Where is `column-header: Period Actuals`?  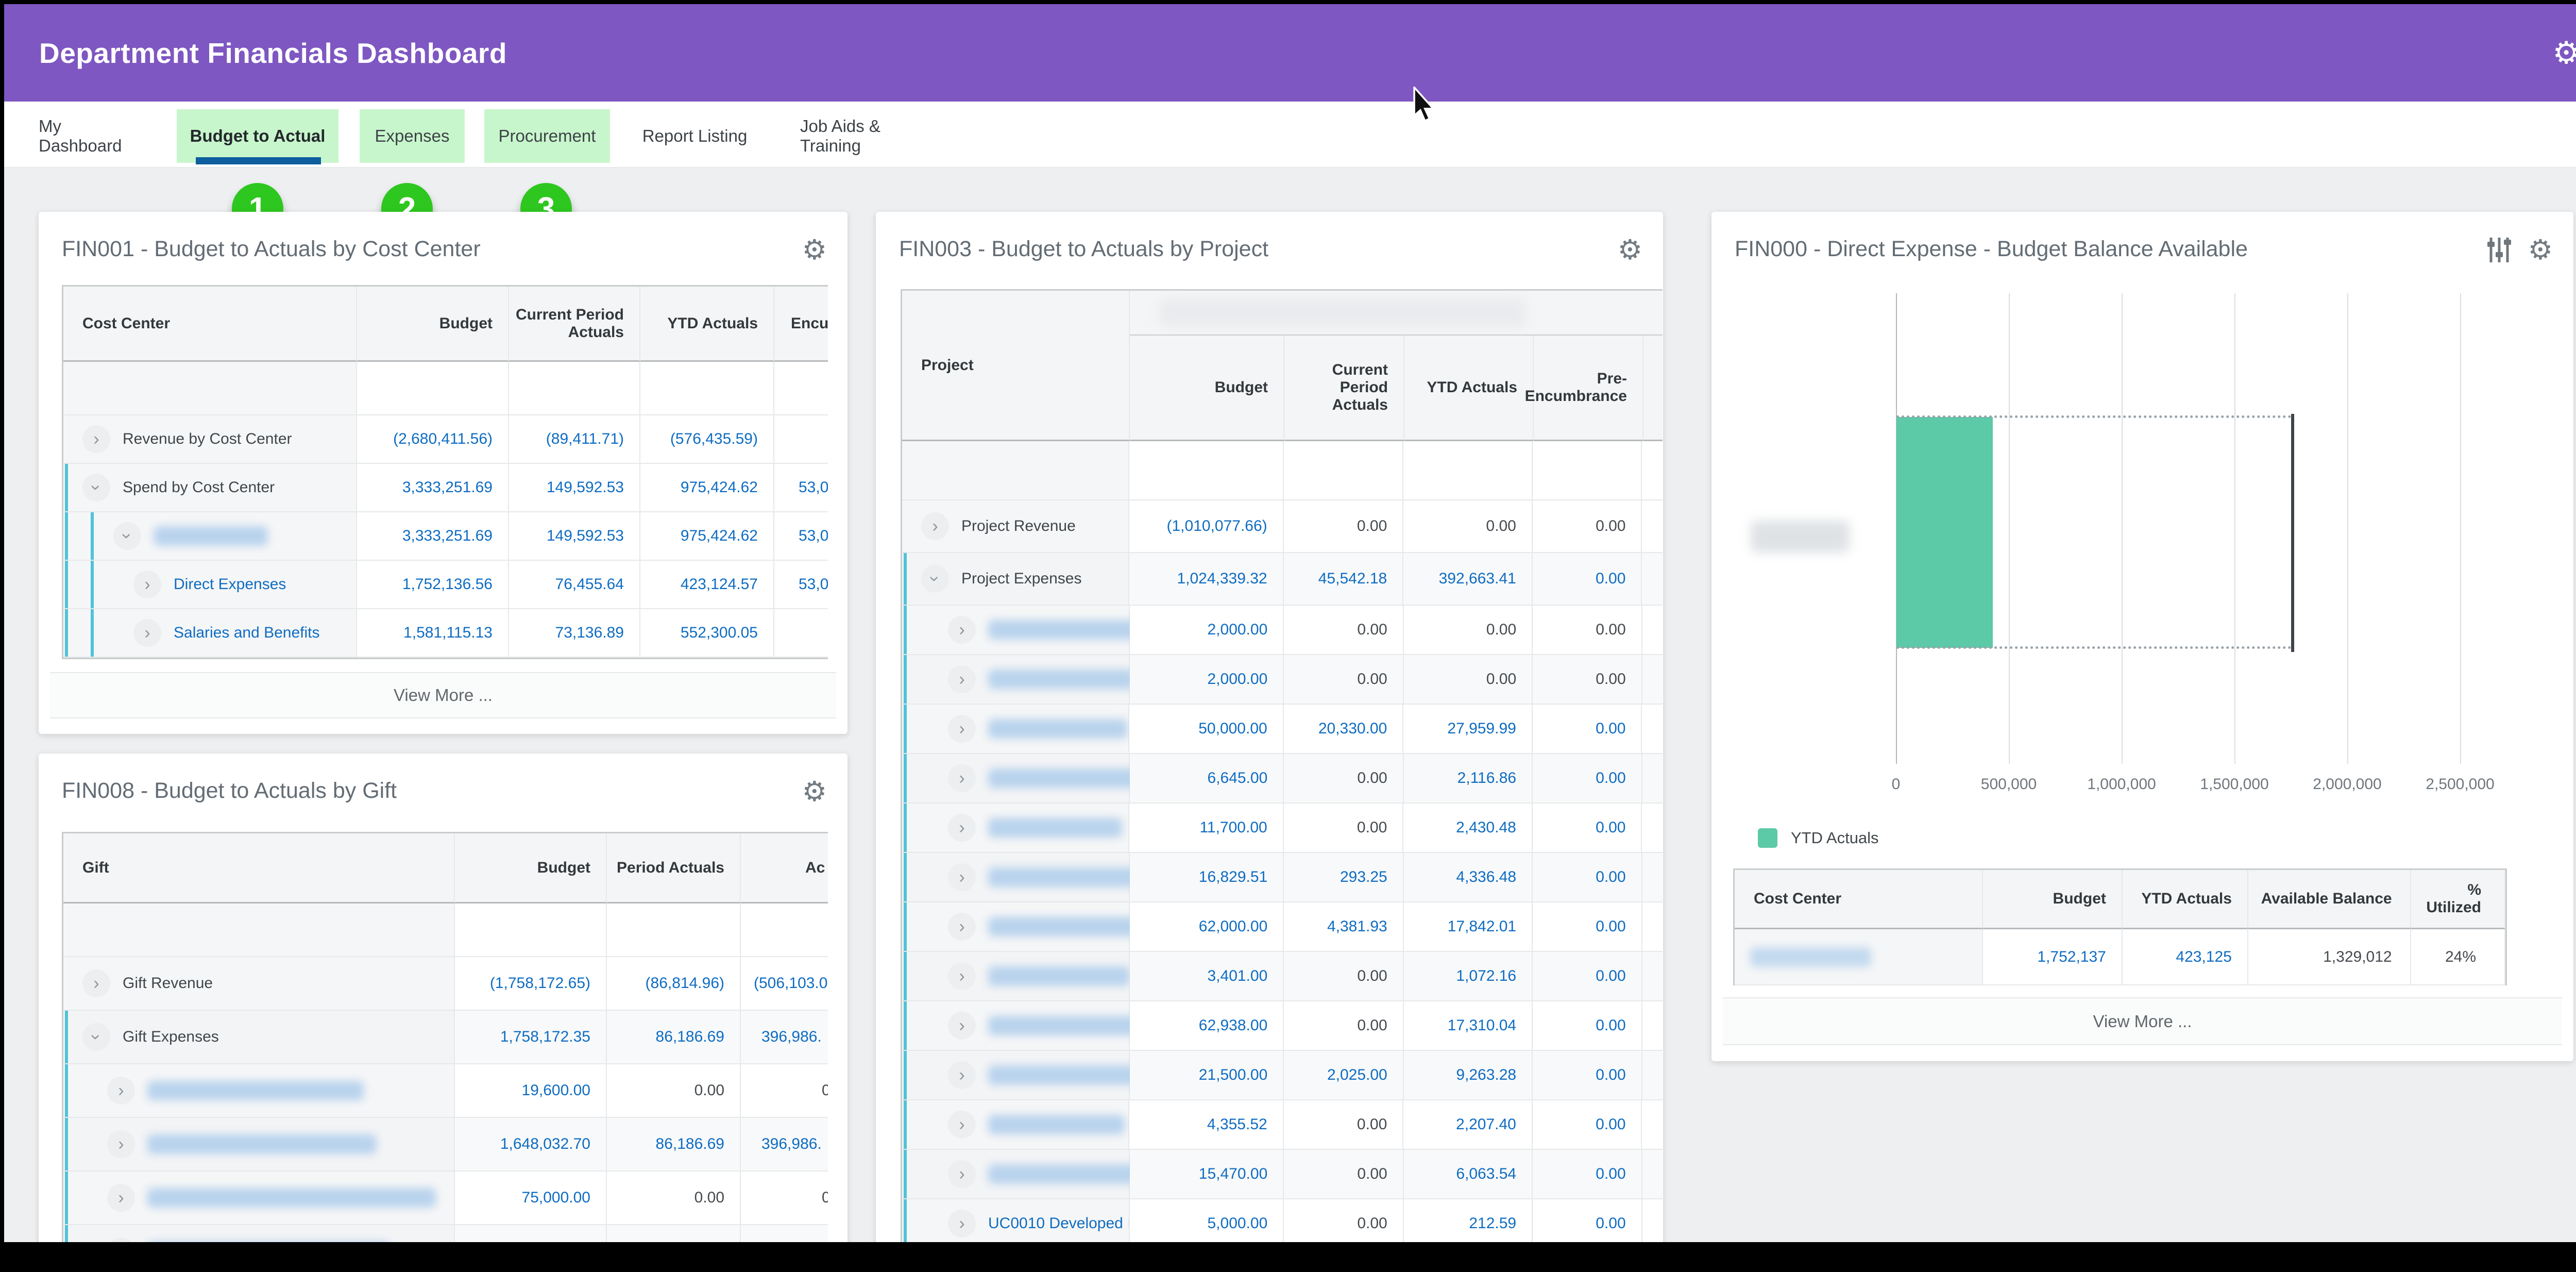
column-header: Period Actuals is located at coordinates (674, 868).